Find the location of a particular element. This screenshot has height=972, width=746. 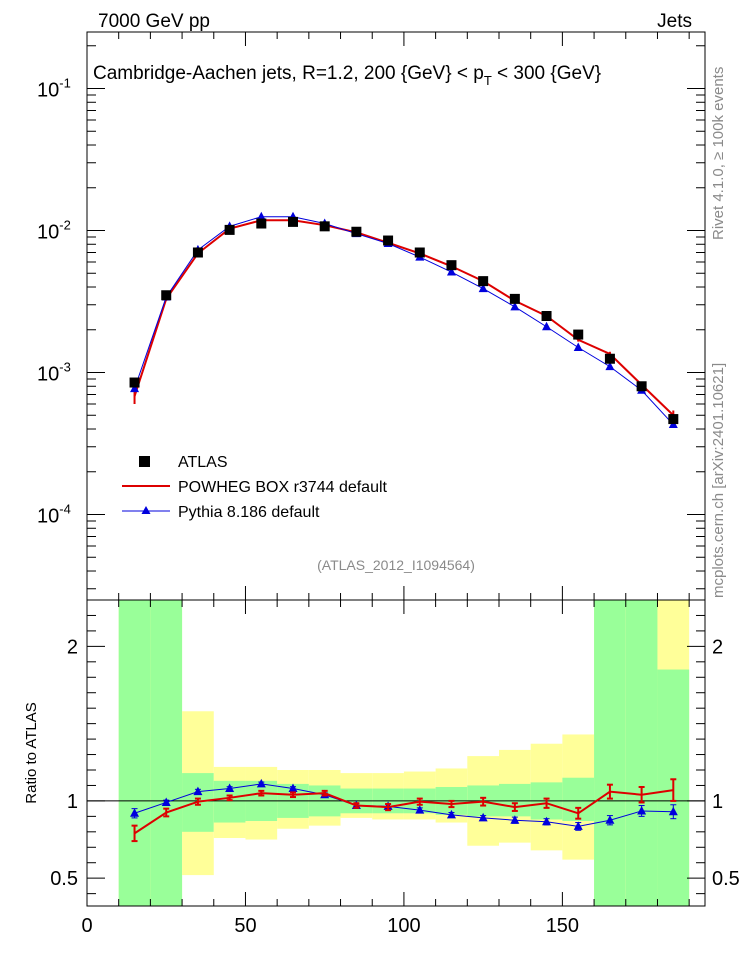

x-tick-label: 0 is located at coordinates (86, 926).